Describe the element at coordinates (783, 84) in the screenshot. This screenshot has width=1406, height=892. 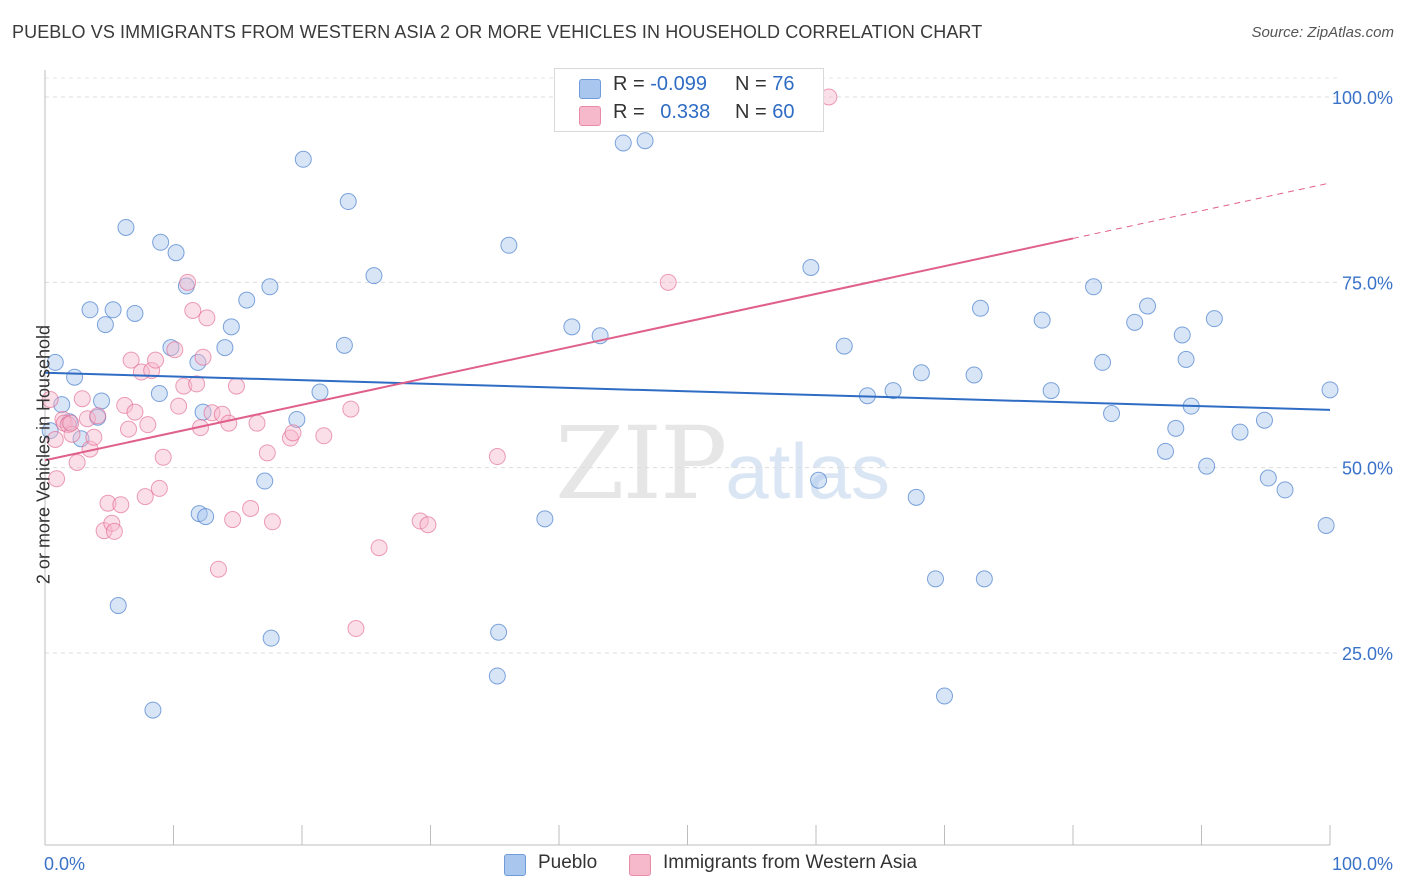
I see `n-value-pueblo: 76` at that location.